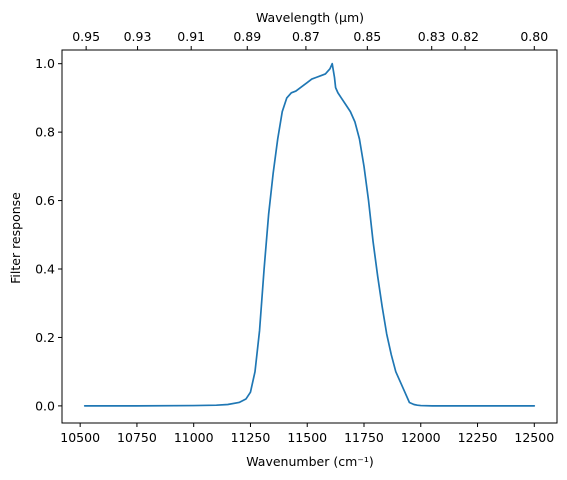 The height and width of the screenshot is (480, 567). What do you see at coordinates (247, 36) in the screenshot?
I see `top-x-tick-label: 0.89` at bounding box center [247, 36].